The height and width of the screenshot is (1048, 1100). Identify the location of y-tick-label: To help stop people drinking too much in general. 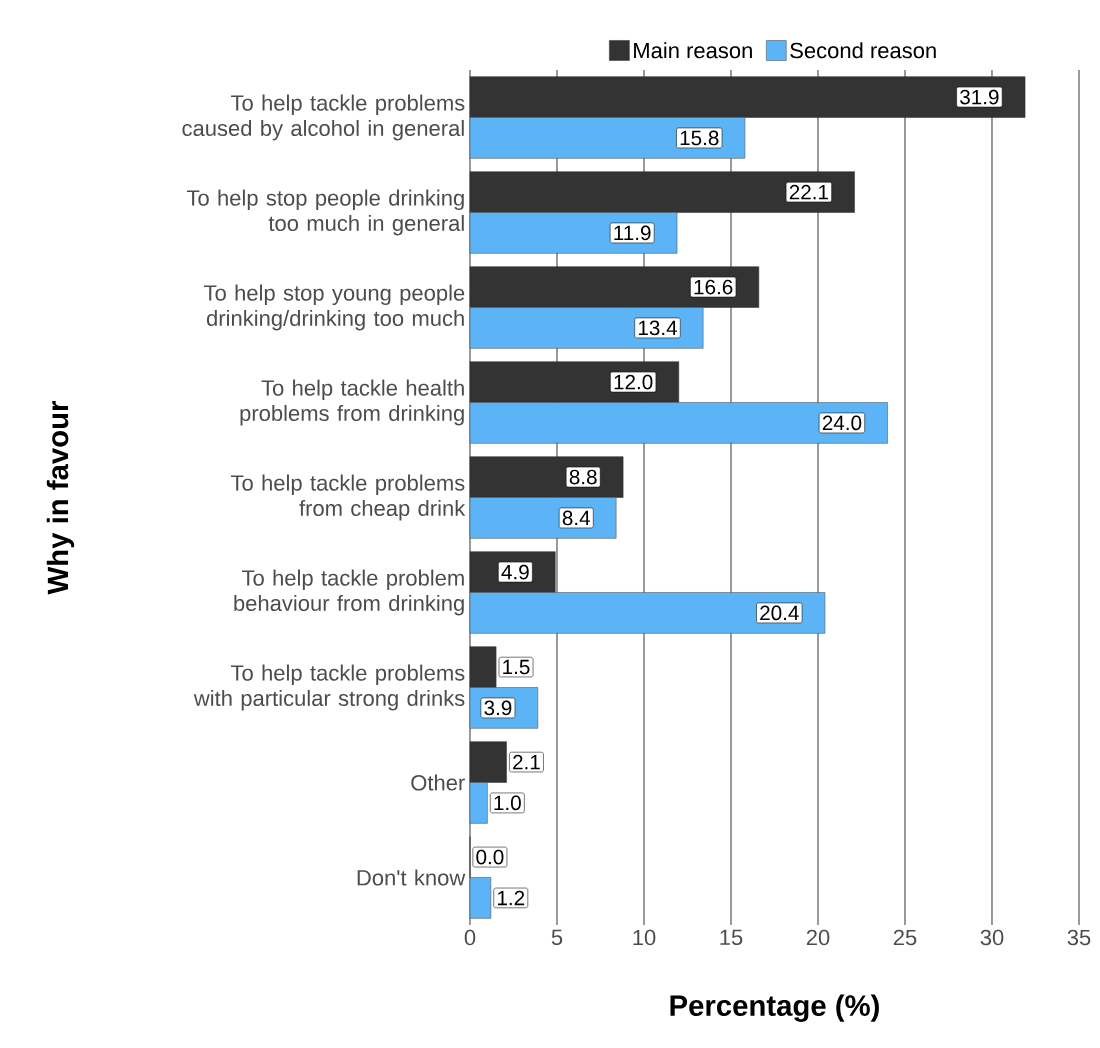
(325, 212).